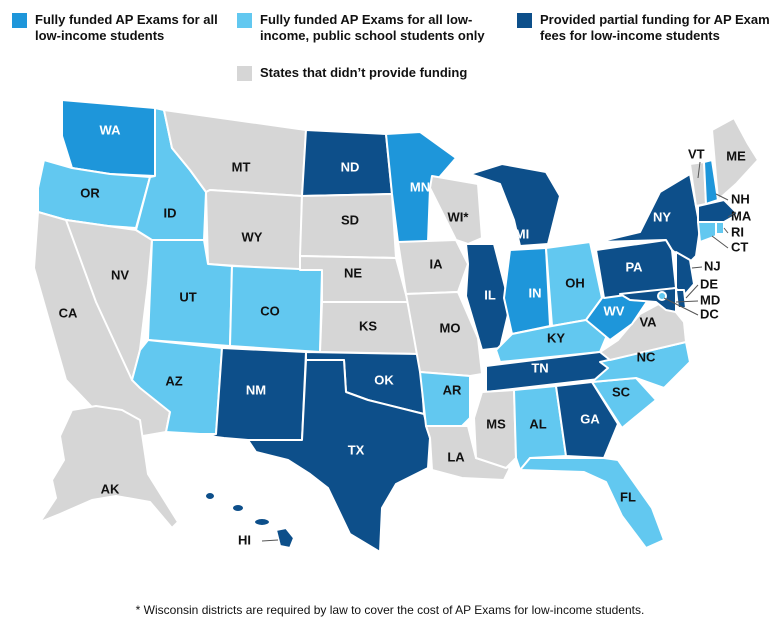 Image resolution: width=780 pixels, height=634 pixels. What do you see at coordinates (614, 310) in the screenshot?
I see `state-label-wv: WV` at bounding box center [614, 310].